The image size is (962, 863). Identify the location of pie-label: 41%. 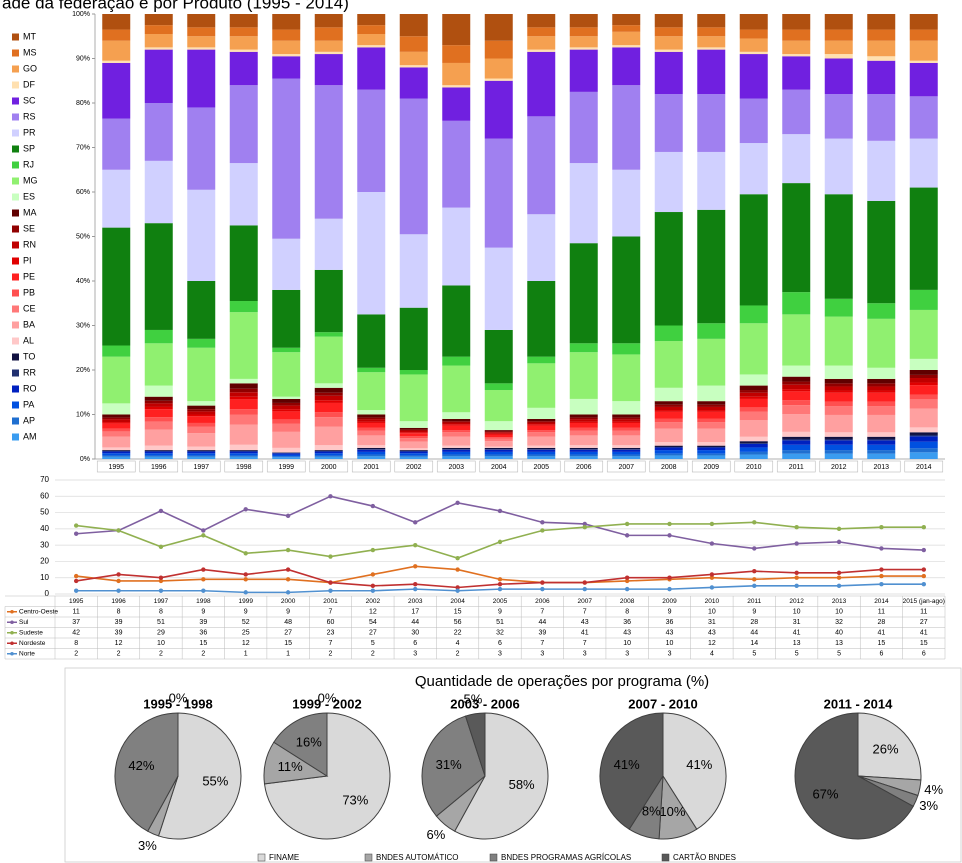
(699, 764).